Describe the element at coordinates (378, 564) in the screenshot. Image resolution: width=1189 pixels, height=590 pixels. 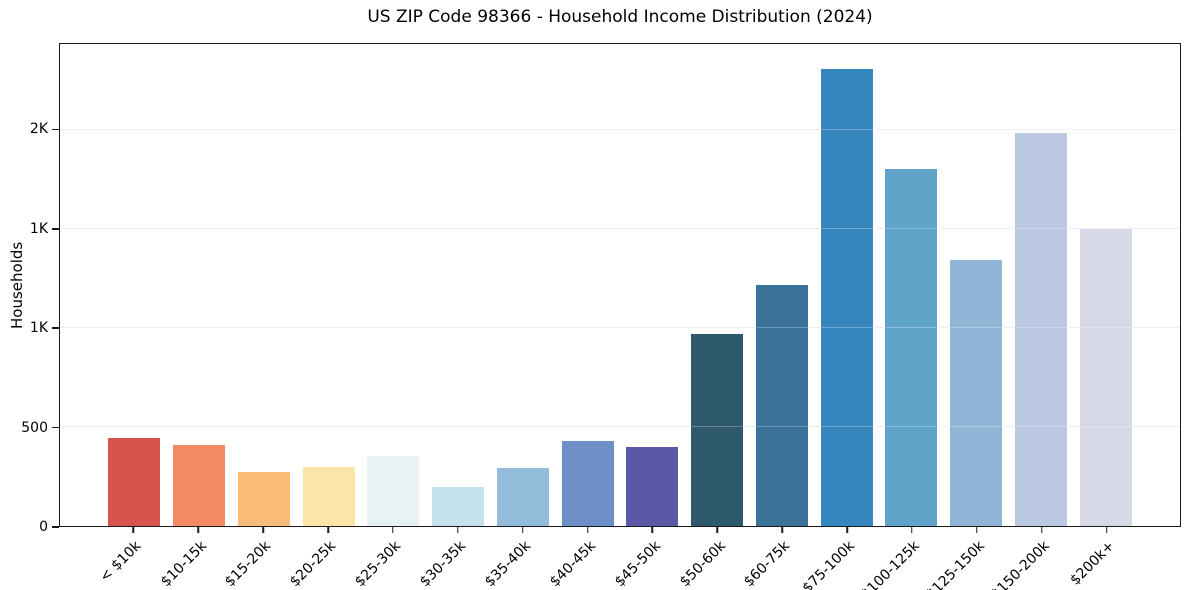
I see `x-tick-label: $25-30k` at that location.